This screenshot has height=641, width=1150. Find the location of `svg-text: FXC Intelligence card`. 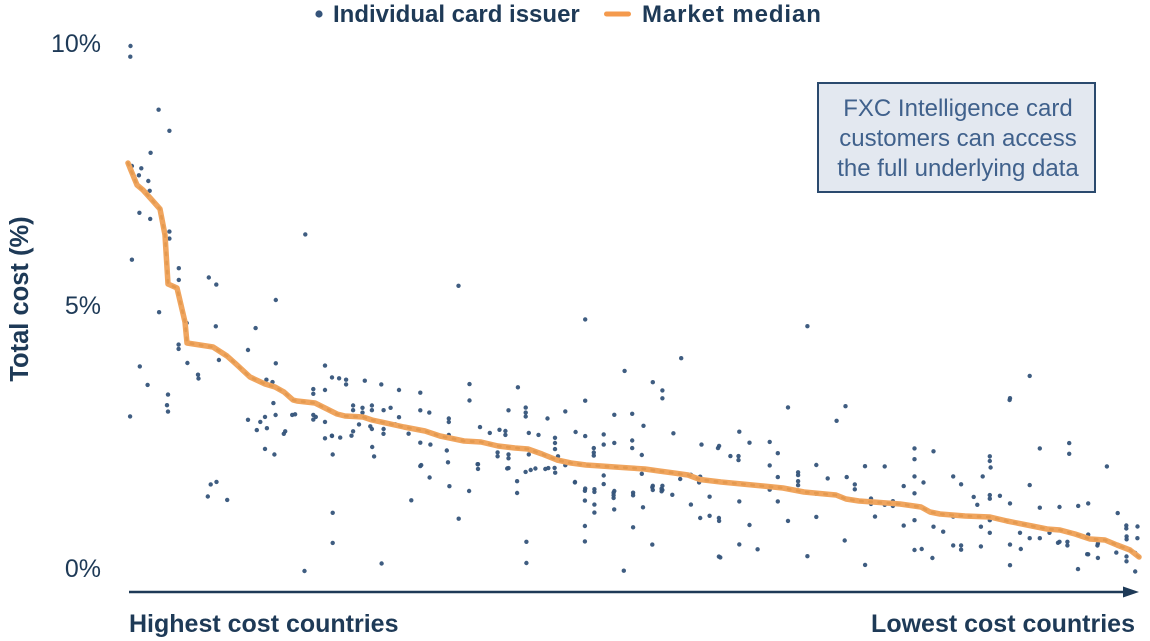

svg-text: FXC Intelligence card is located at coordinates (957, 108).